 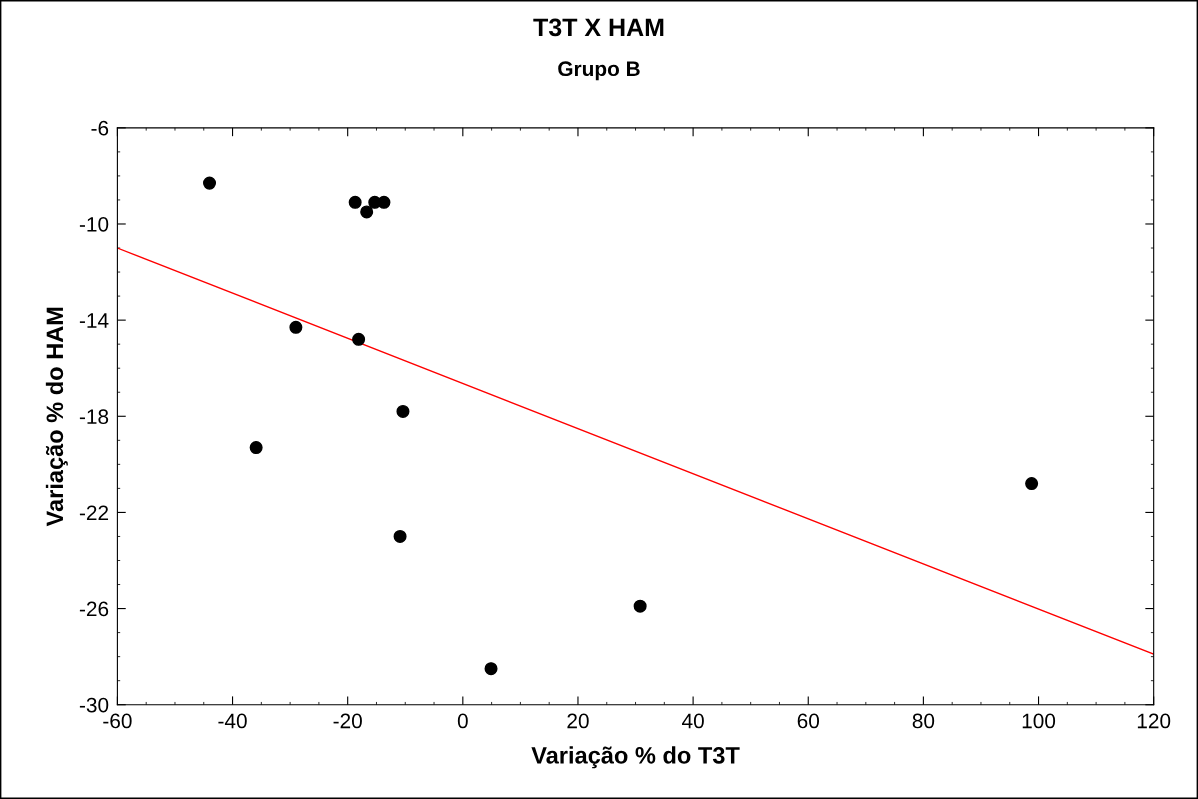 I want to click on x-tick-label: 60, so click(x=808, y=721).